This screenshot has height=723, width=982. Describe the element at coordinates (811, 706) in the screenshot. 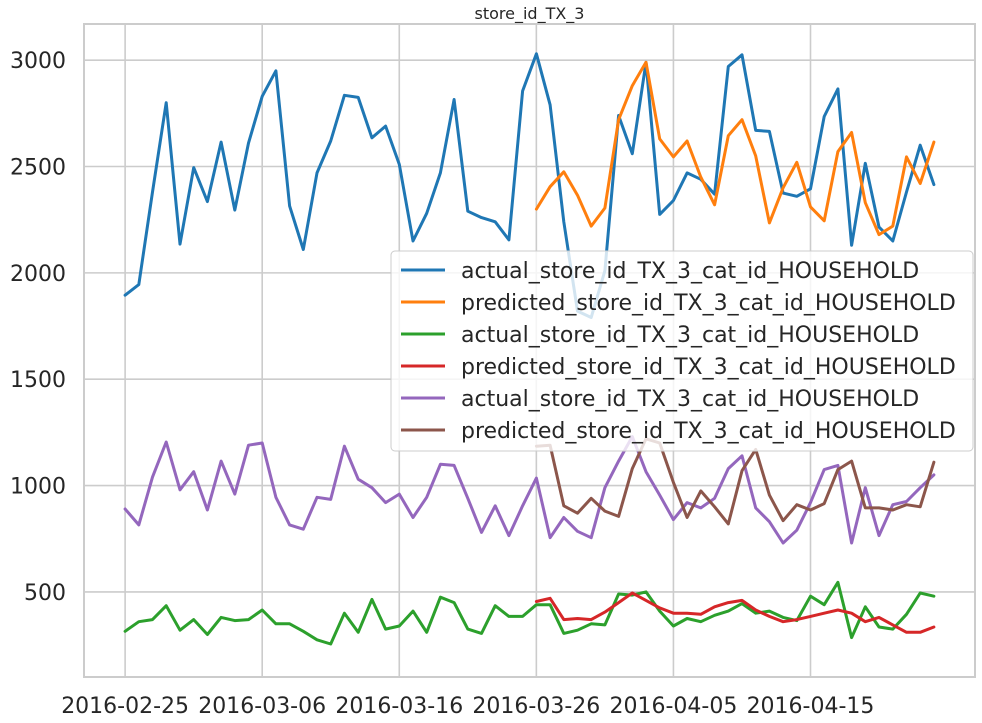

I see `x-tick-label: 2016-04-15` at that location.